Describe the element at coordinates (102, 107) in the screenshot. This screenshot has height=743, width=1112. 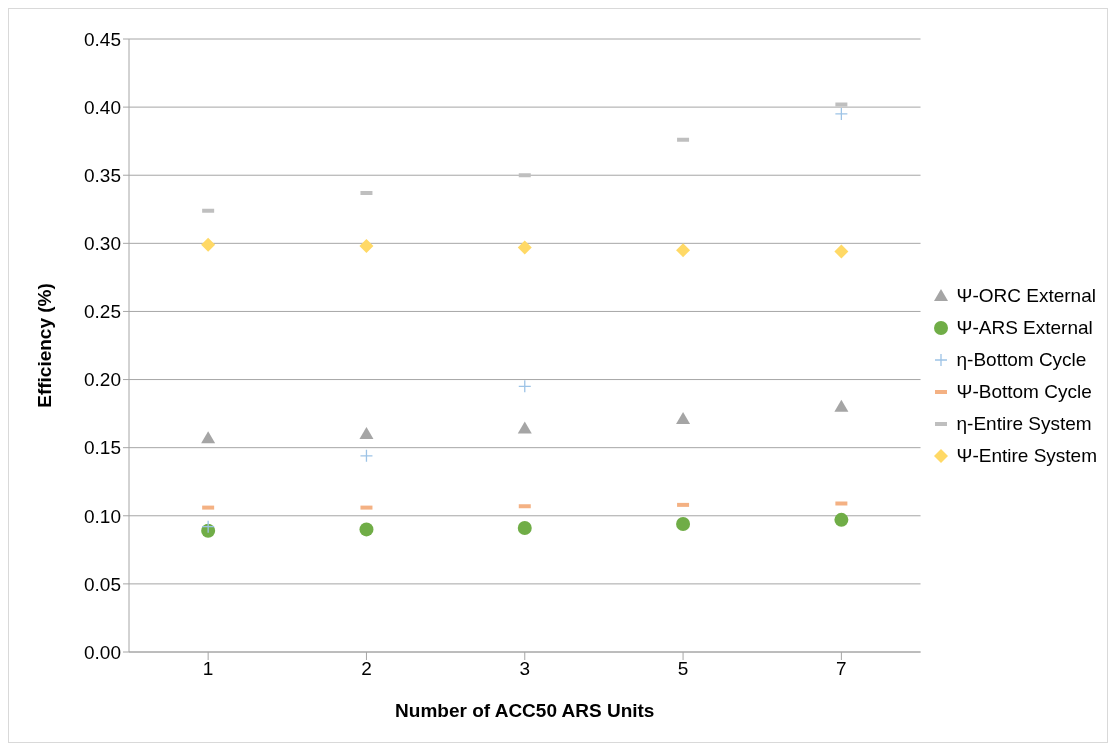
I see `y-tick-label: 0.40` at that location.